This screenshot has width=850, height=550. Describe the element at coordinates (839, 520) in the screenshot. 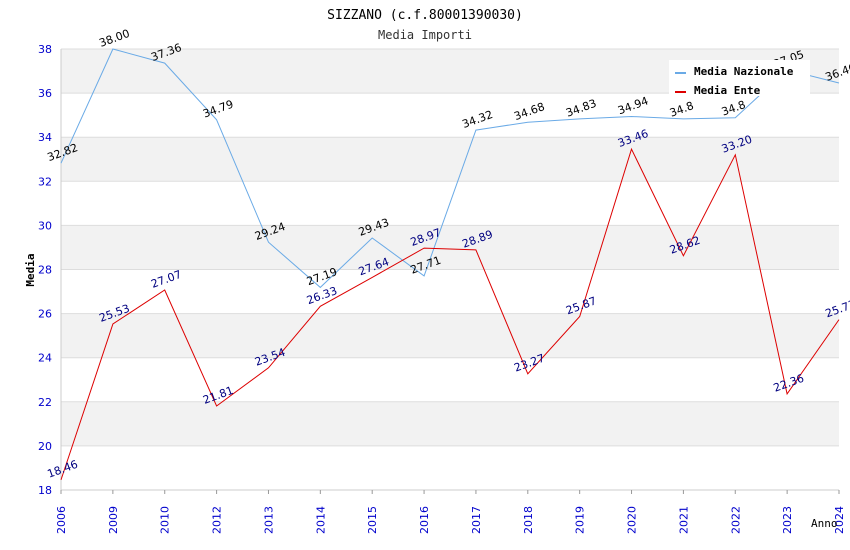

I see `x-tick-label: 2024` at that location.